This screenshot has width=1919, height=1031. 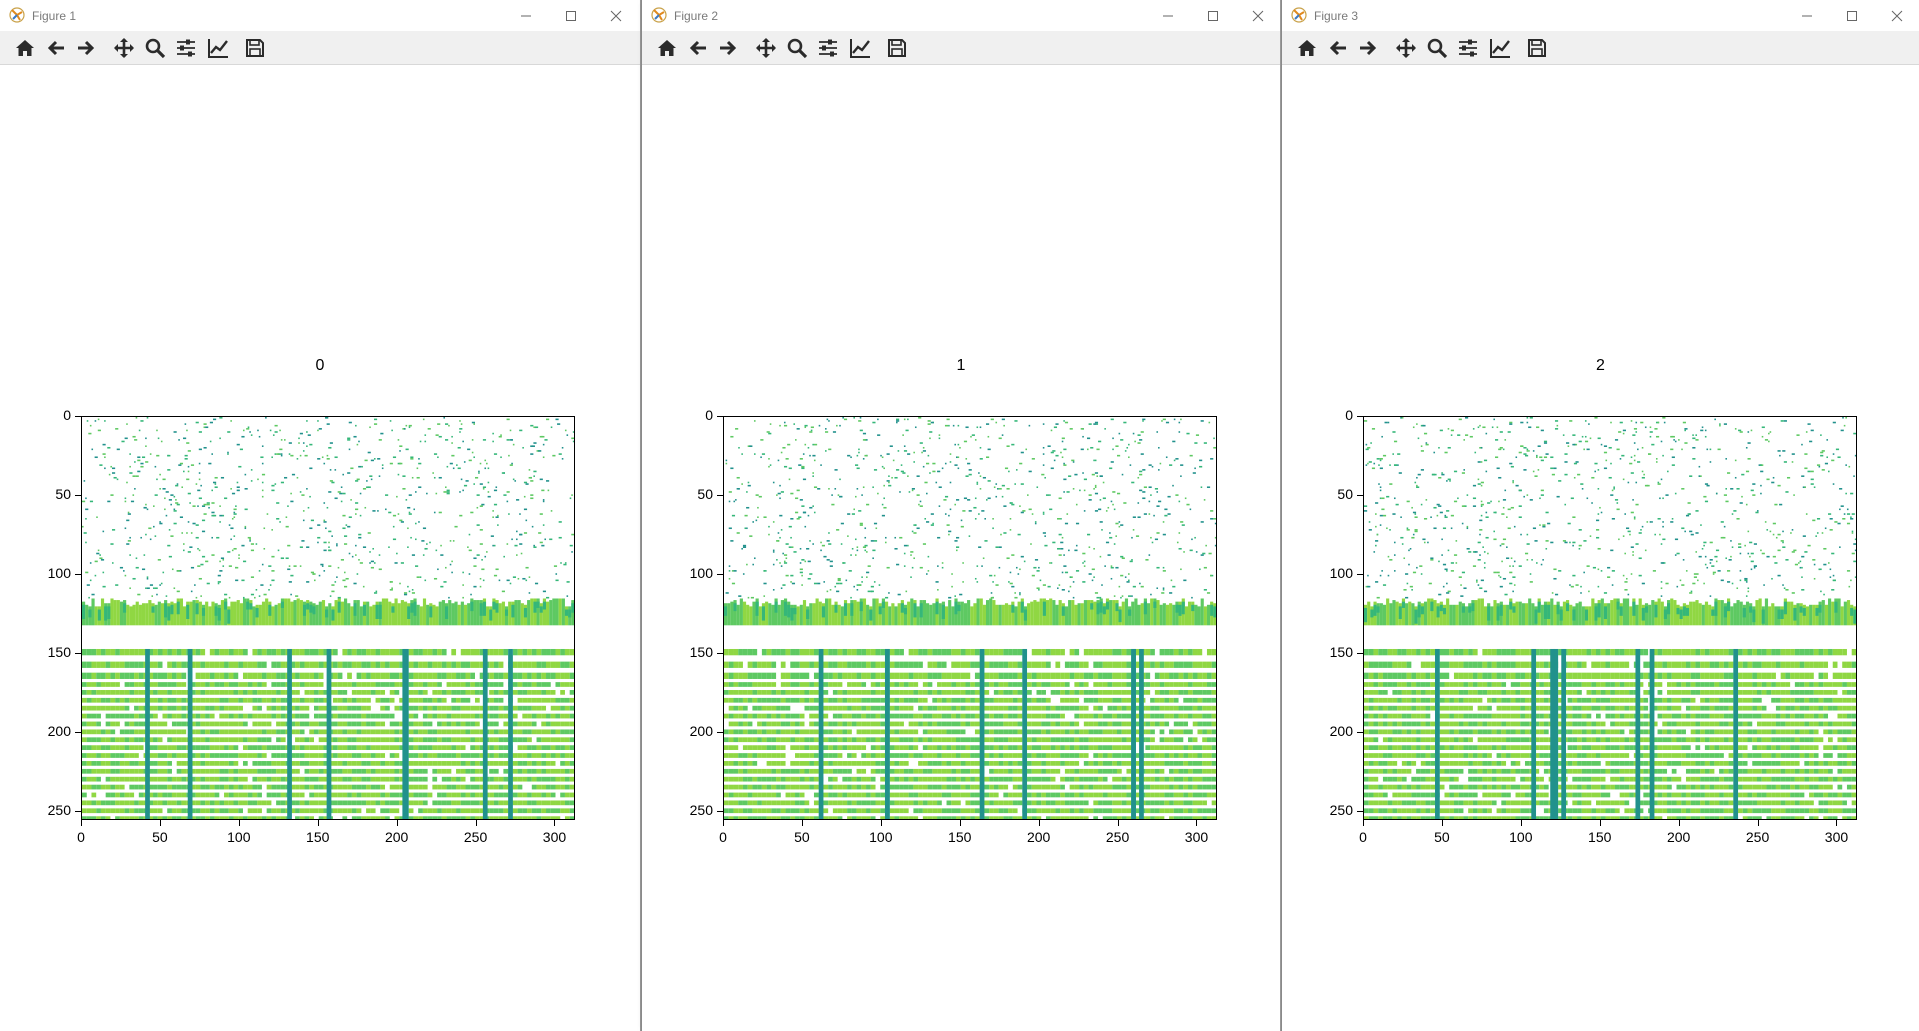 I want to click on y-tick-label: 250, so click(x=1341, y=809).